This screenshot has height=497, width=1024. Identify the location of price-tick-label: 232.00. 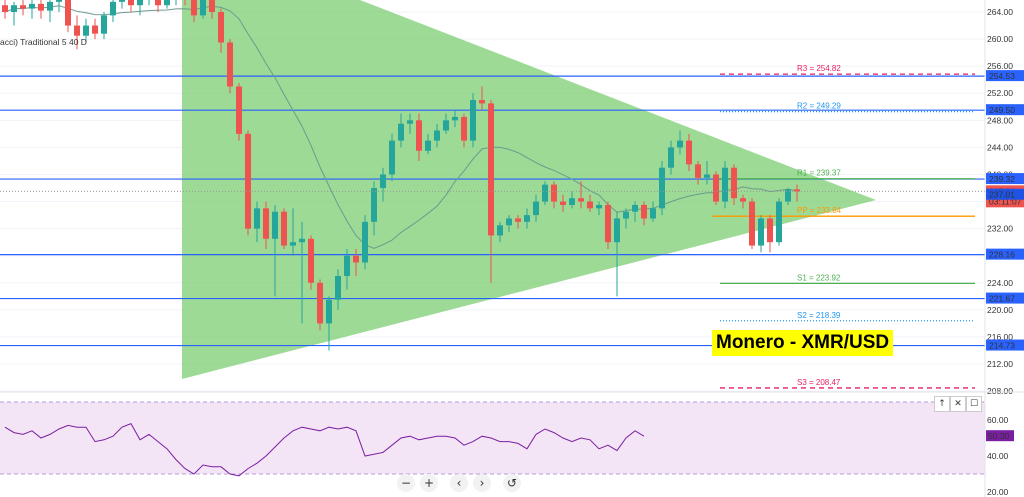
(1000, 229).